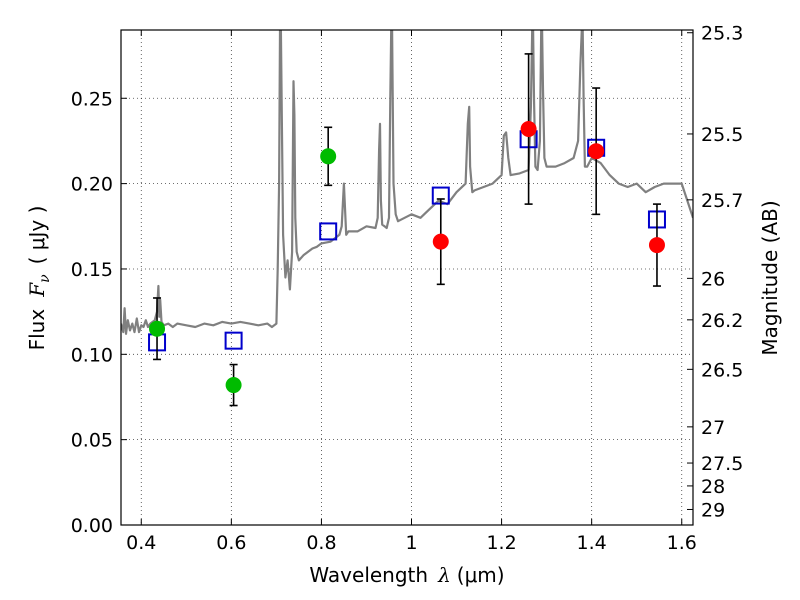  What do you see at coordinates (92, 99) in the screenshot?
I see `y-tick-label: 0.25` at bounding box center [92, 99].